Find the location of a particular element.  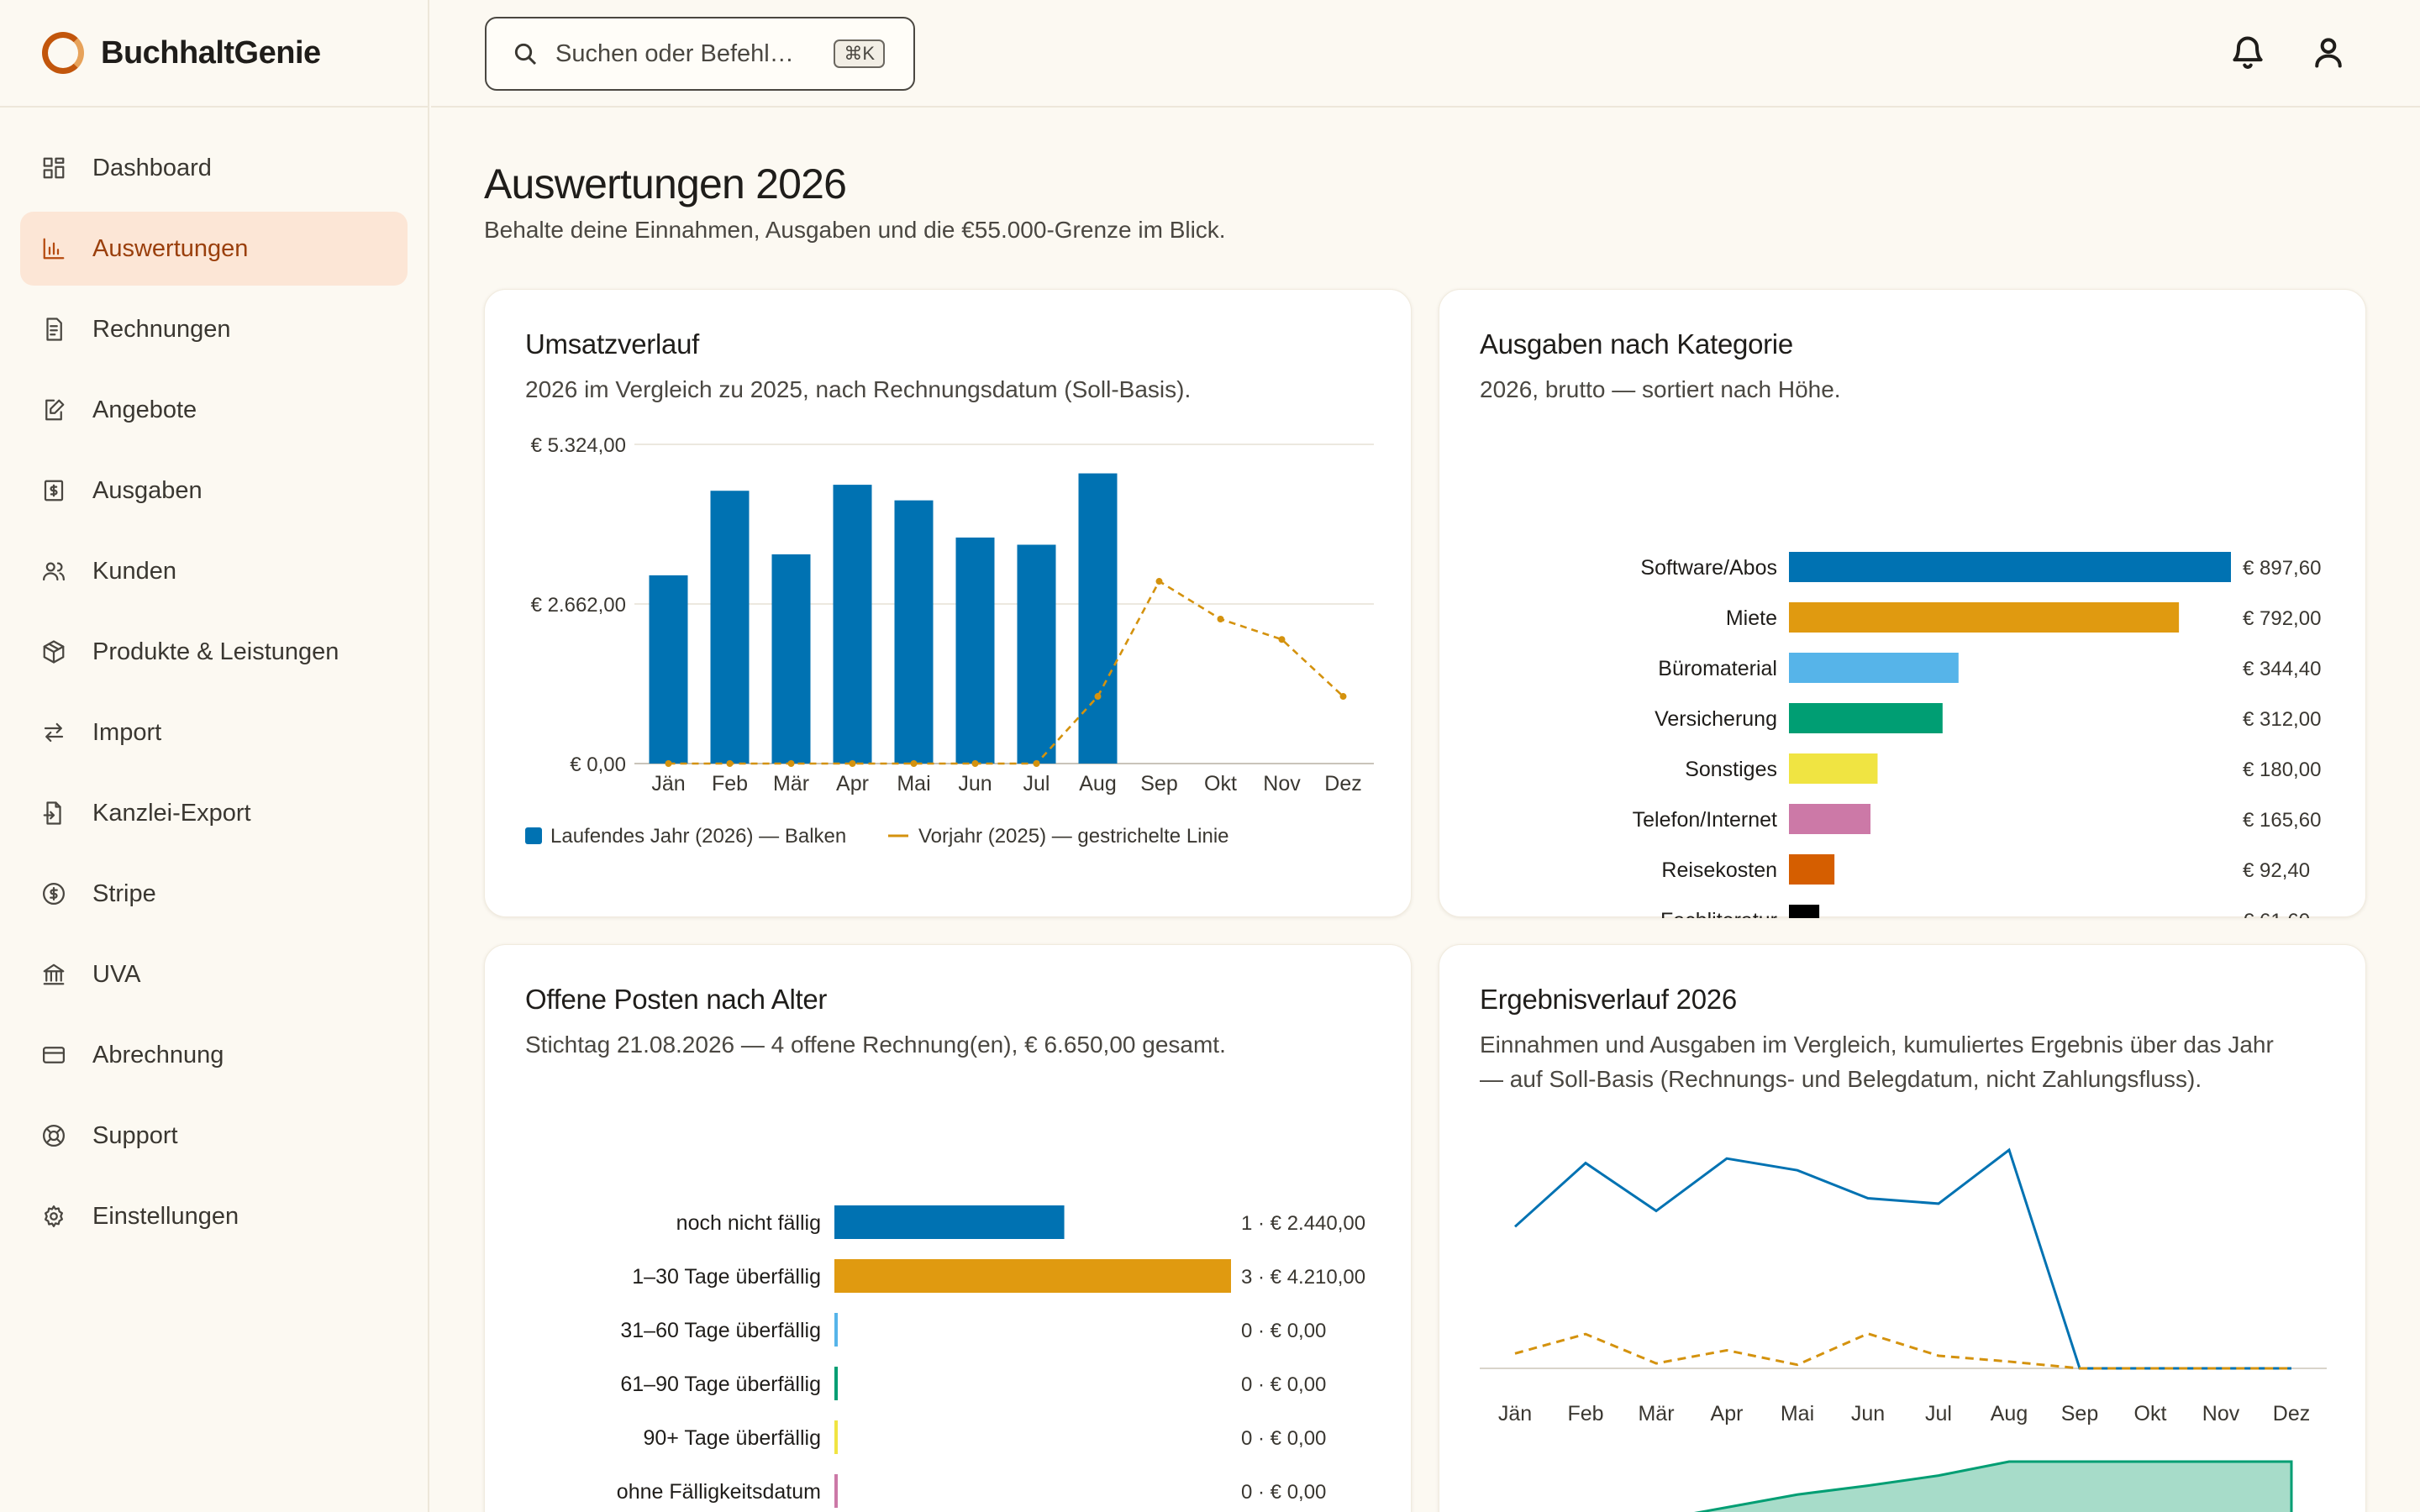

shortcut-badge: ⌘K is located at coordinates (859, 53).